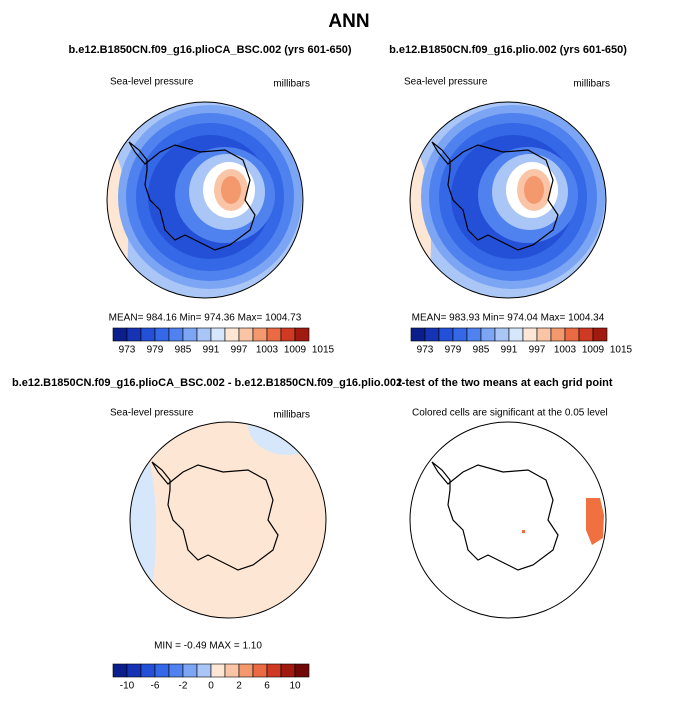 This screenshot has height=722, width=699. Describe the element at coordinates (508, 318) in the screenshot. I see `stats: MEAN= 983.93 Min= 974.04 Max= 1004.34` at that location.